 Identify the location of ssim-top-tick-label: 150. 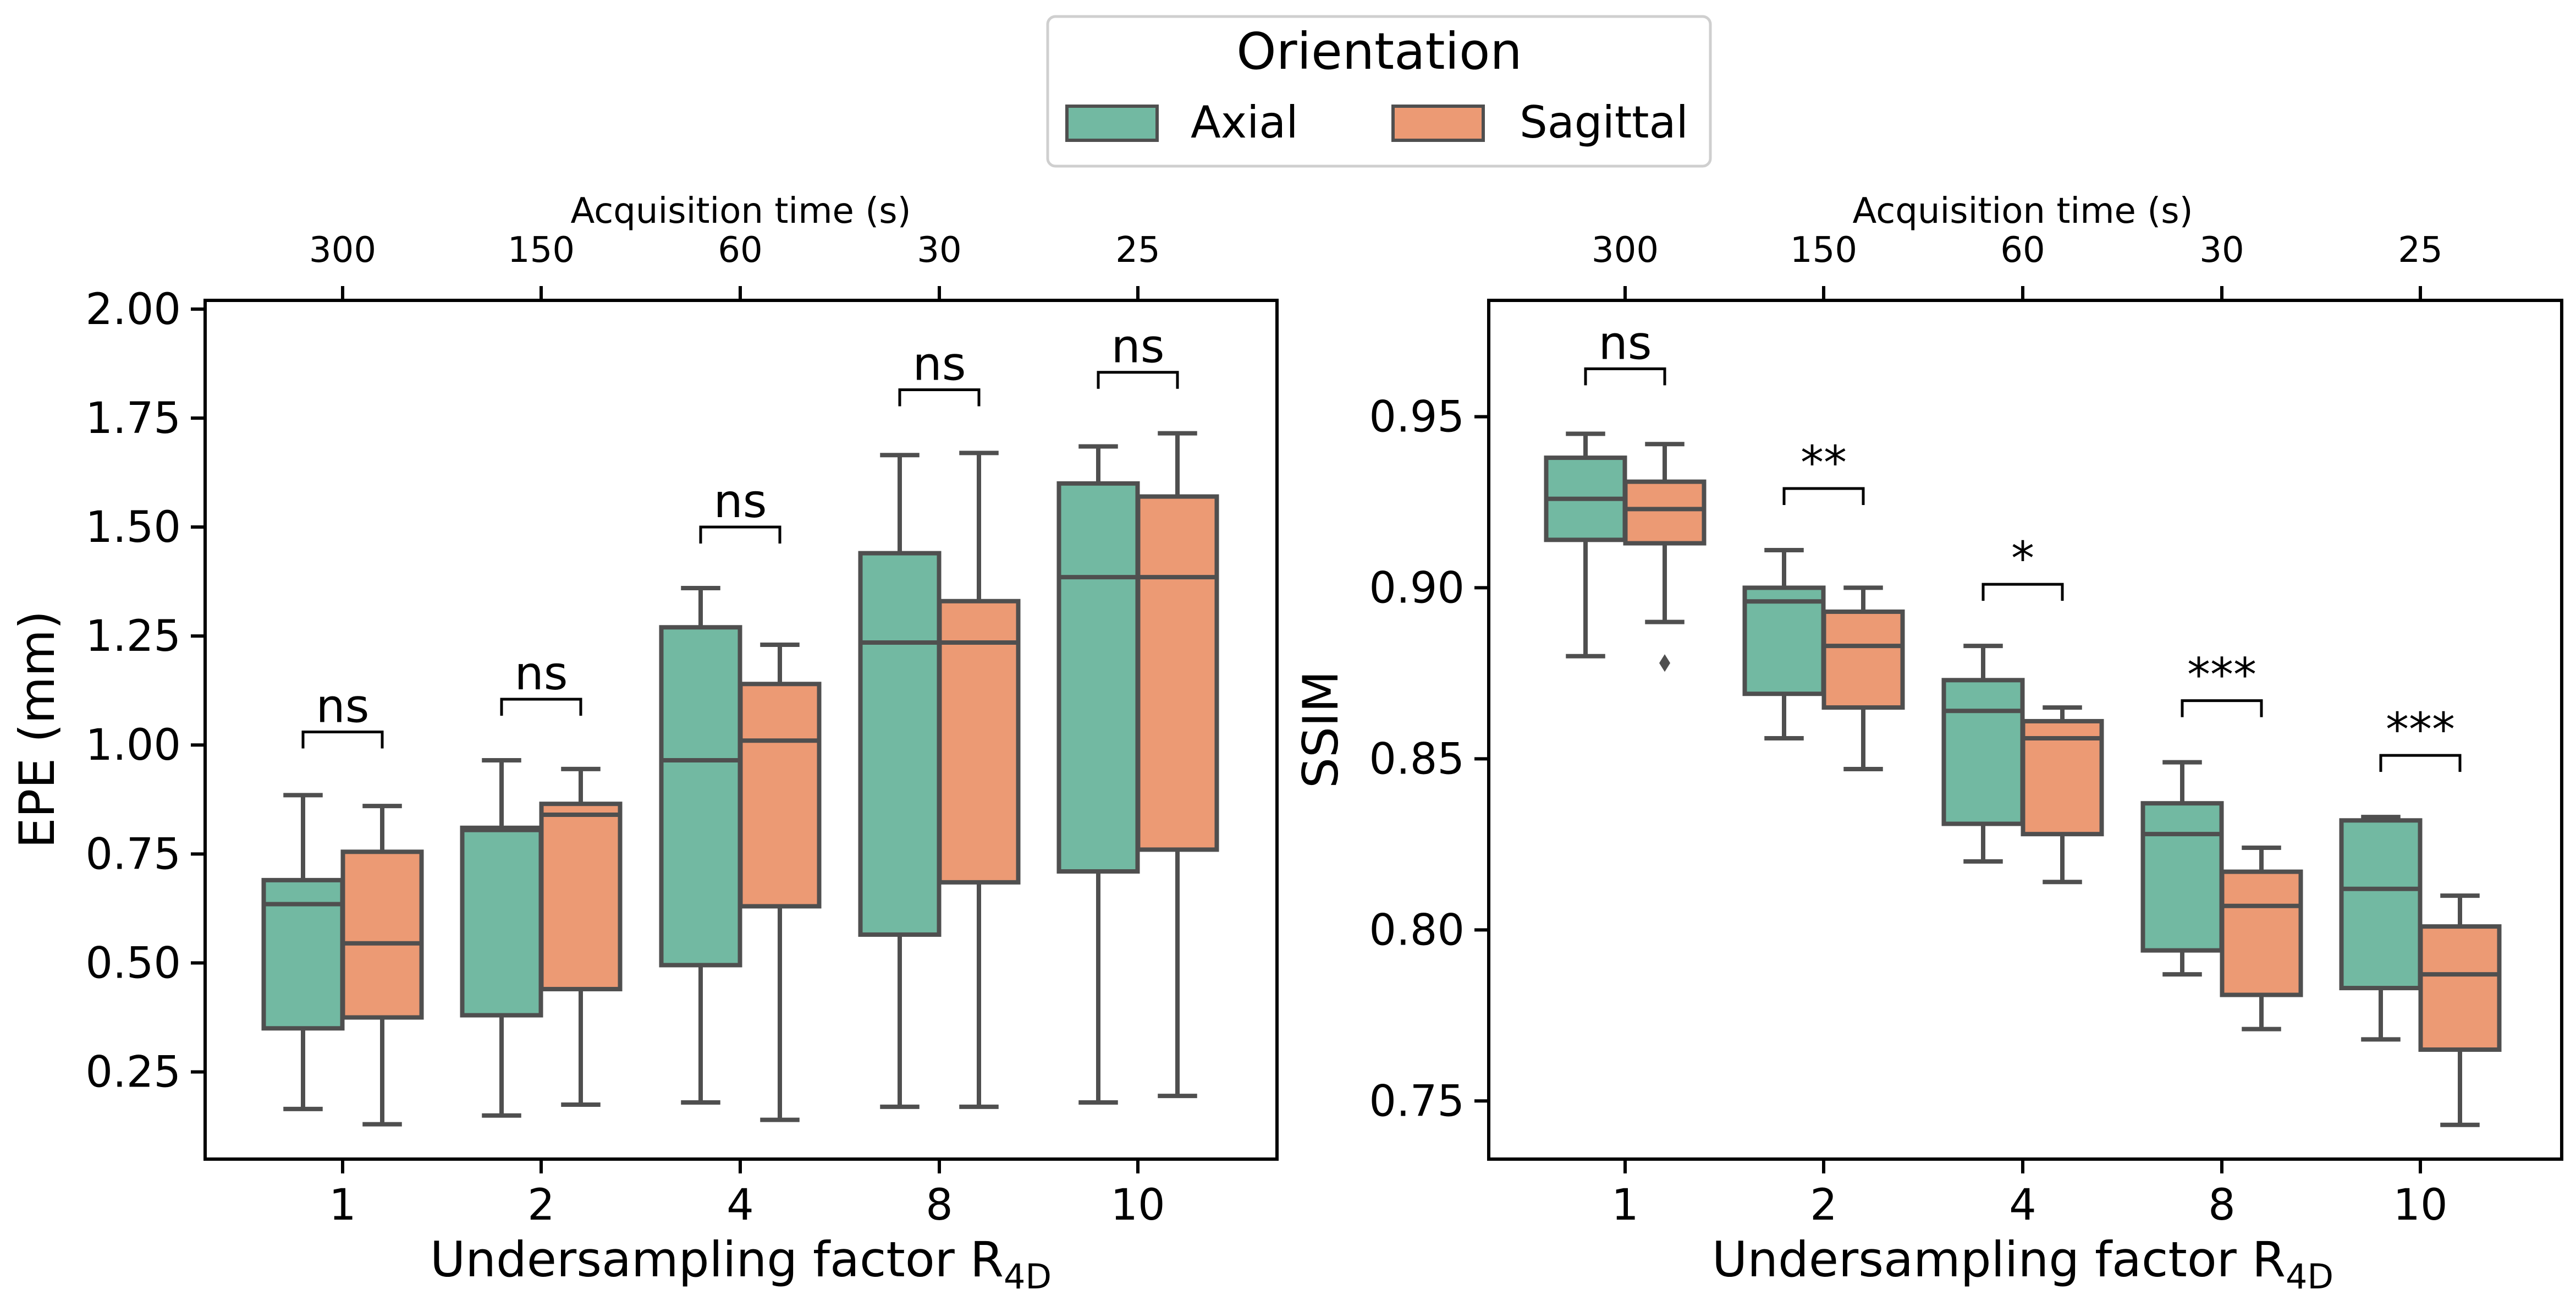
(1823, 250).